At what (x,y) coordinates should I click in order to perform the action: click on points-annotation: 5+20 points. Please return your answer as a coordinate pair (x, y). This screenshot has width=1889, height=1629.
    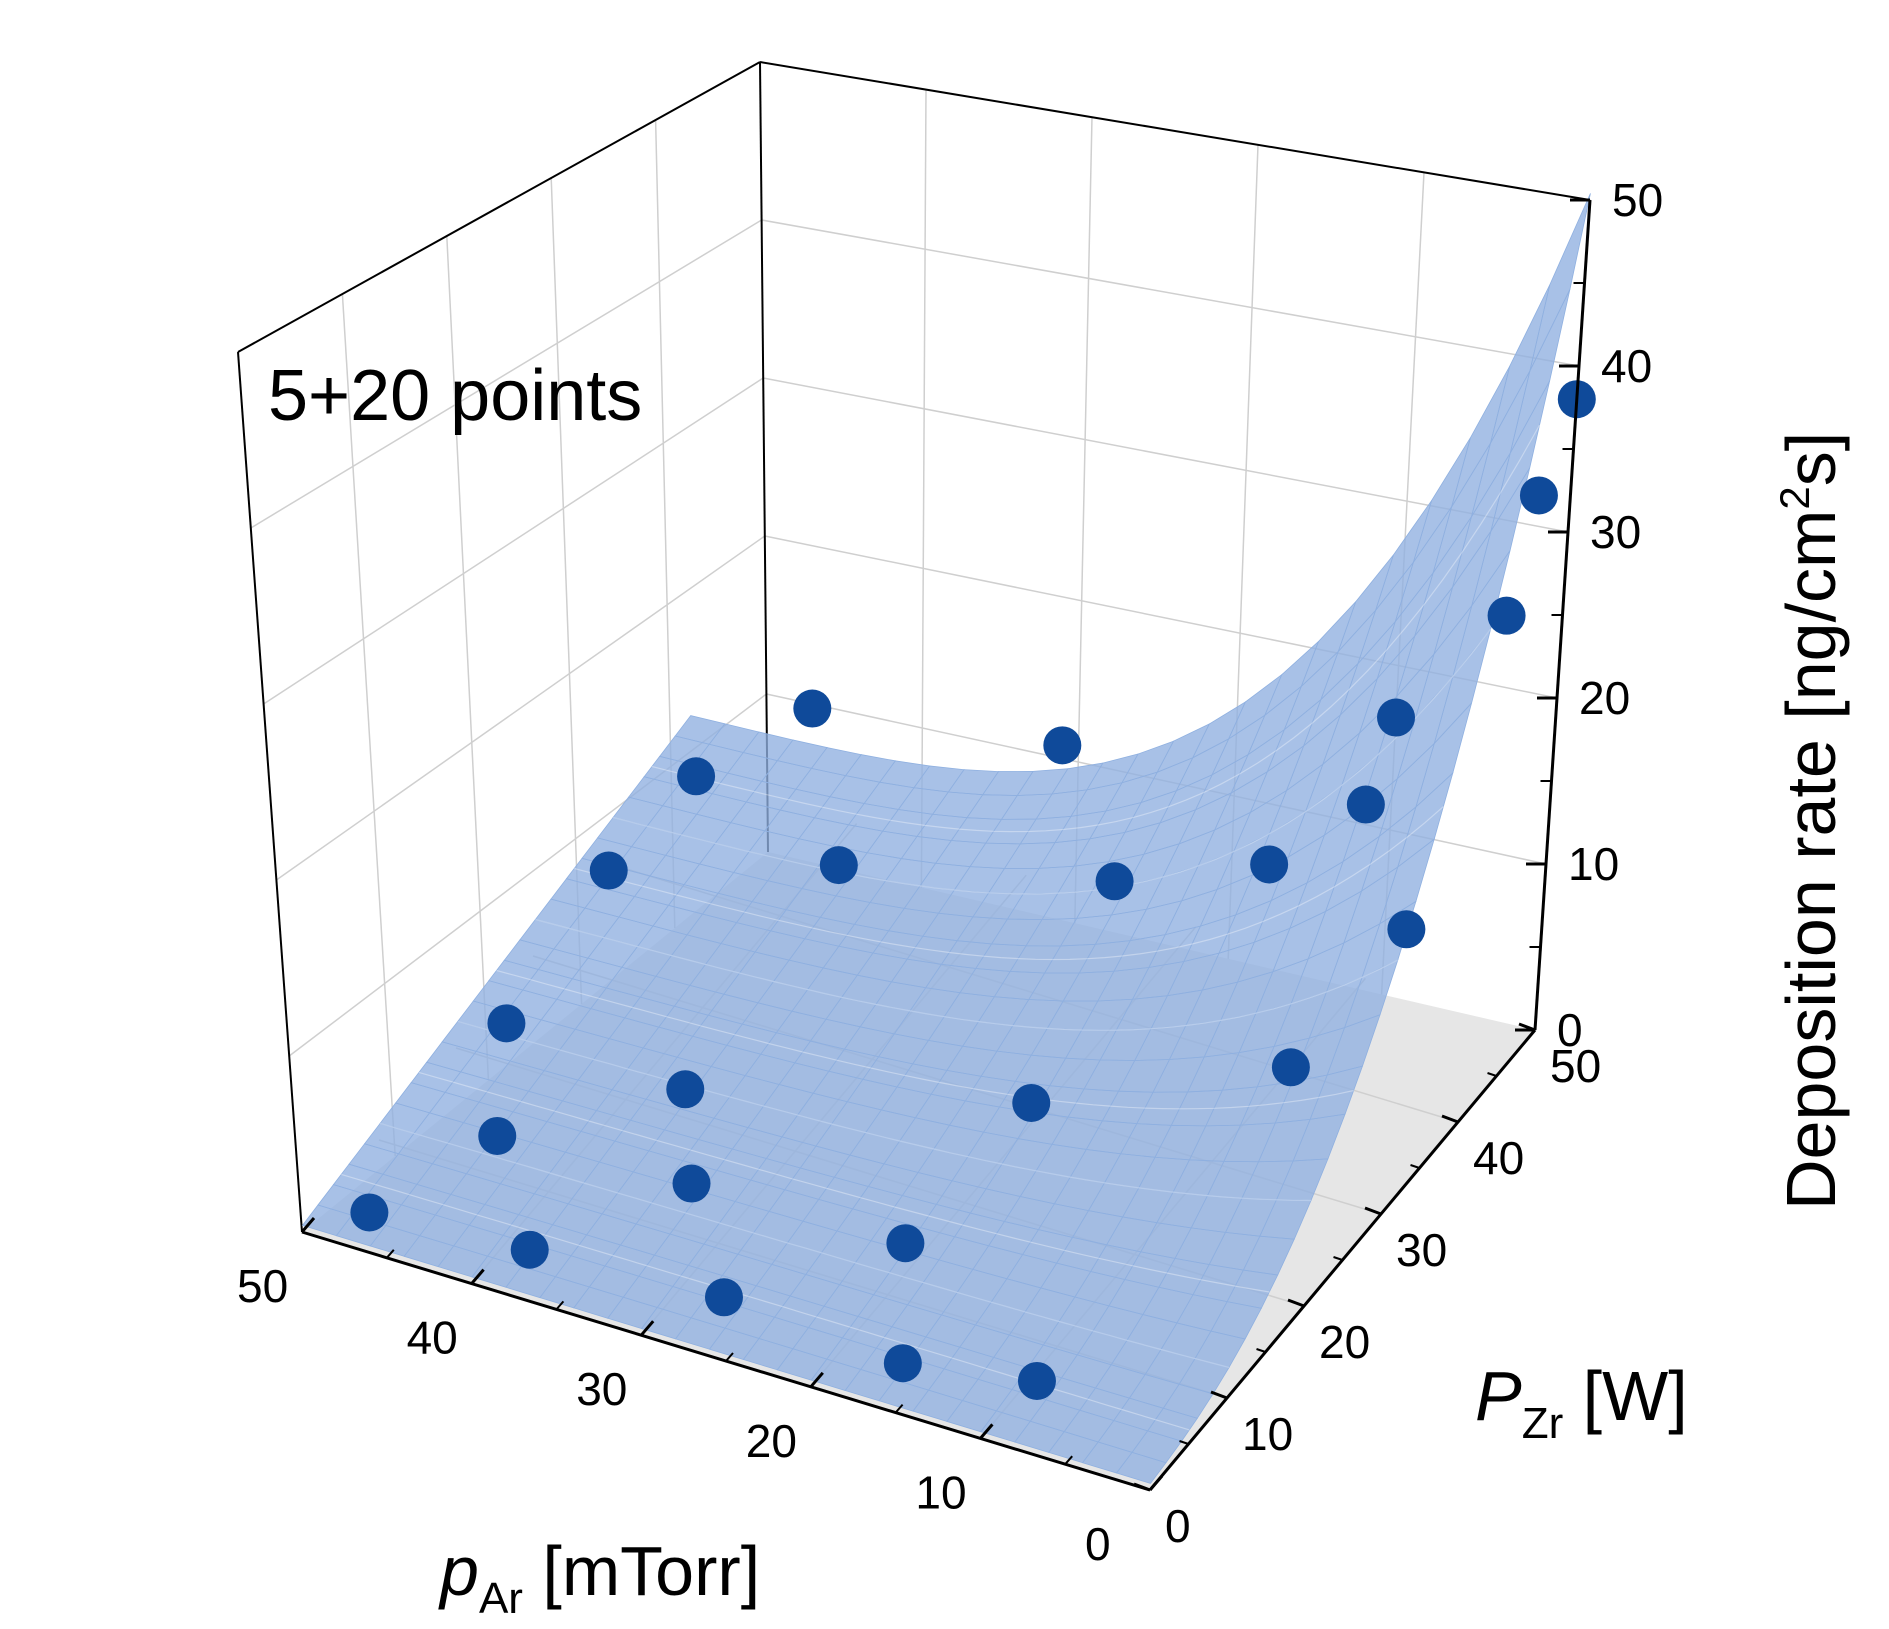
    Looking at the image, I should click on (455, 396).